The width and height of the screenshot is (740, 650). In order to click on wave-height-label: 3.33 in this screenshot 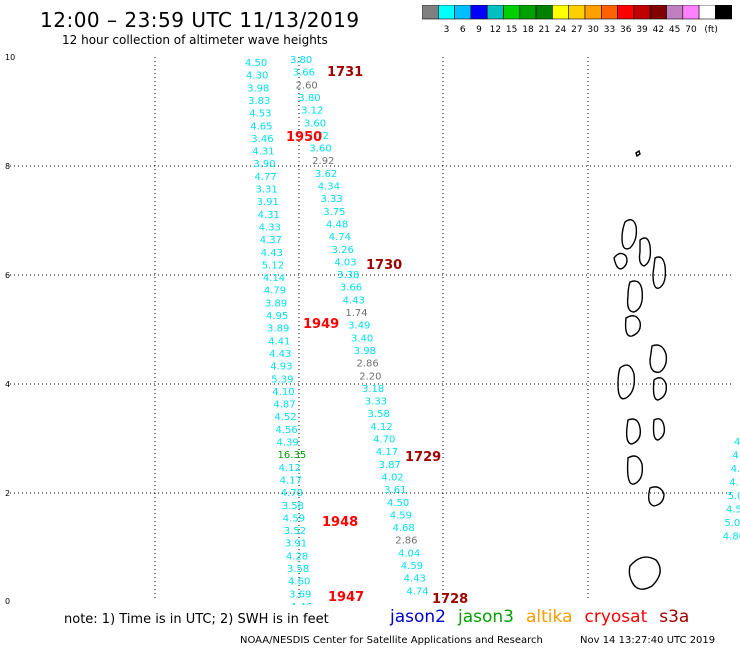, I will do `click(331, 199)`.